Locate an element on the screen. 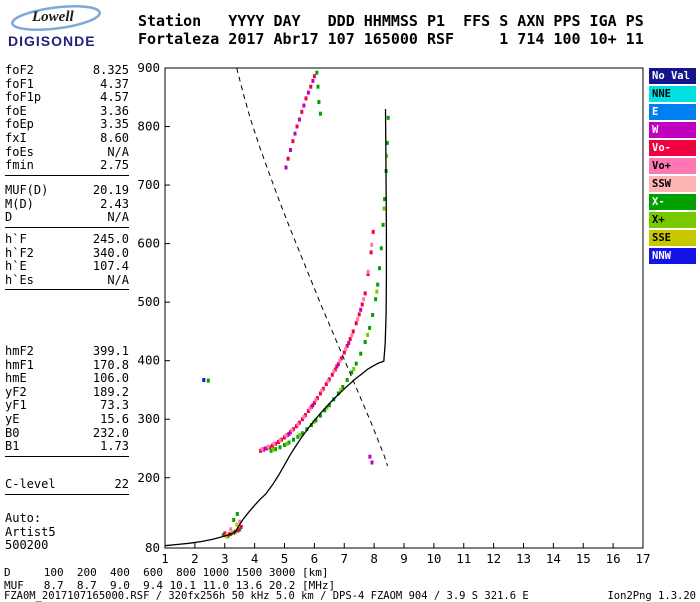 This screenshot has width=700, height=602. param-row-c-level: C-level 22 is located at coordinates (67, 484).